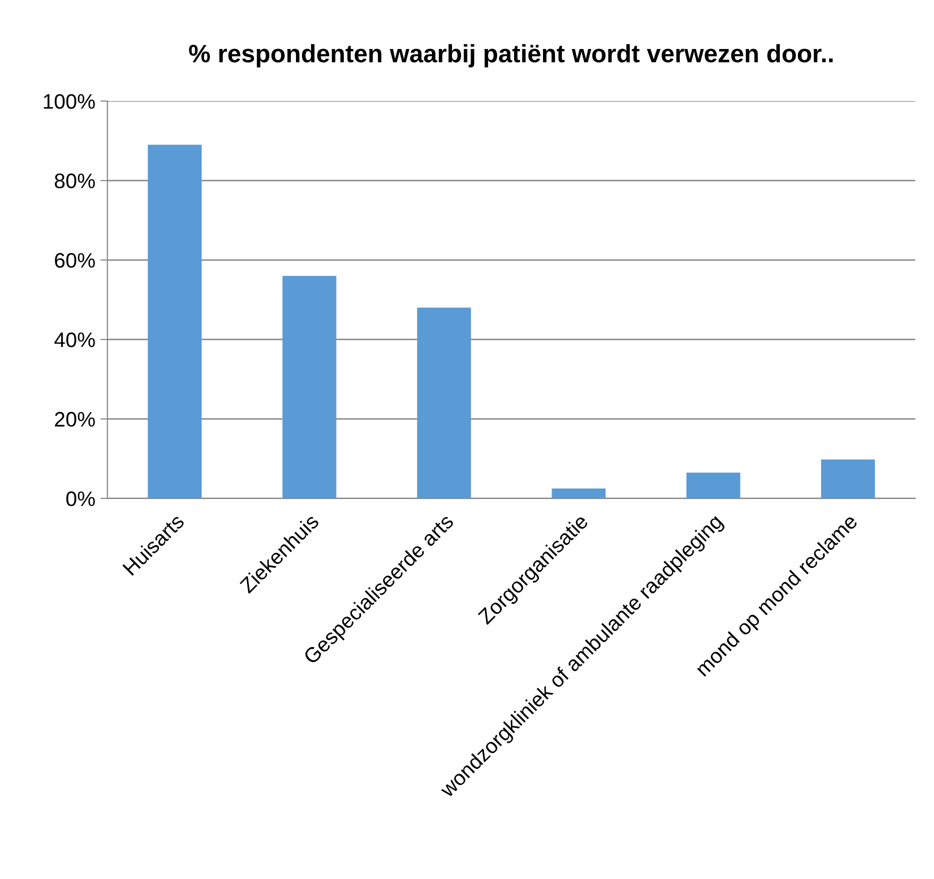 This screenshot has width=934, height=879. Describe the element at coordinates (74, 181) in the screenshot. I see `y-tick-label: 80%` at that location.